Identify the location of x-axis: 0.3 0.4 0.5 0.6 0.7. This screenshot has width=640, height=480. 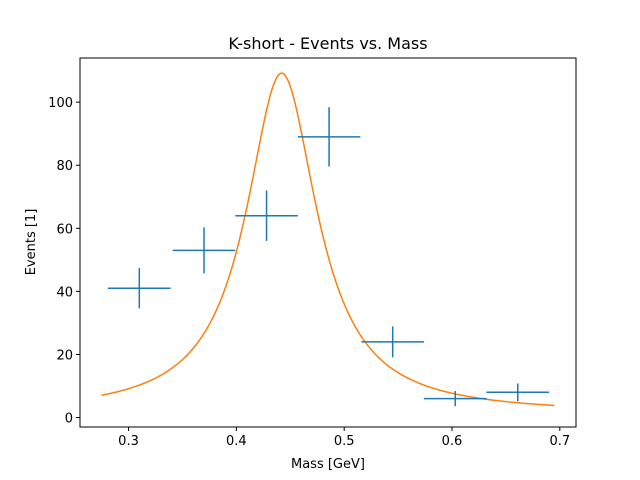
(344, 438).